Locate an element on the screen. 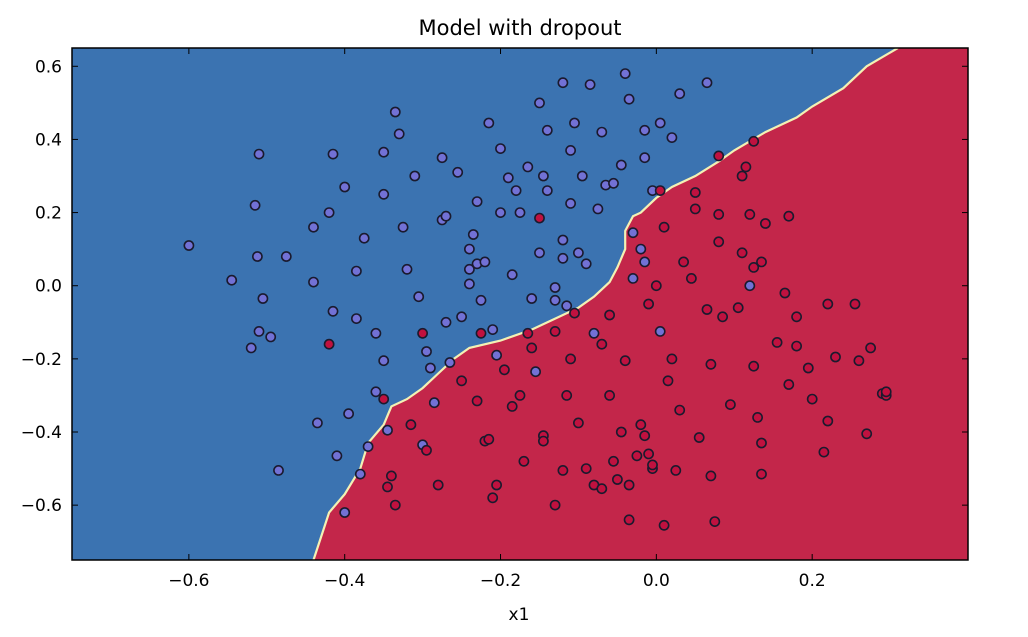  y-tick-label: −0.2 is located at coordinates (41, 360).